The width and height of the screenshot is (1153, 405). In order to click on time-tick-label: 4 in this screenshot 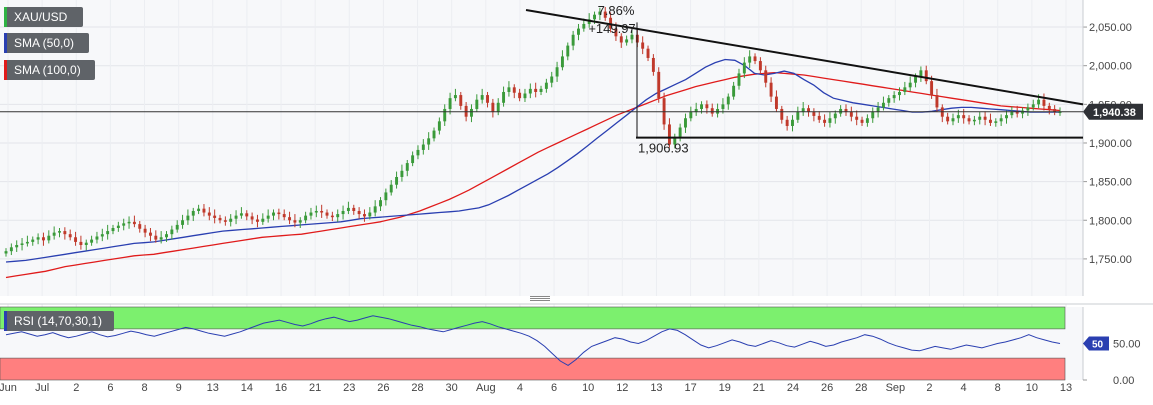, I will do `click(520, 388)`.